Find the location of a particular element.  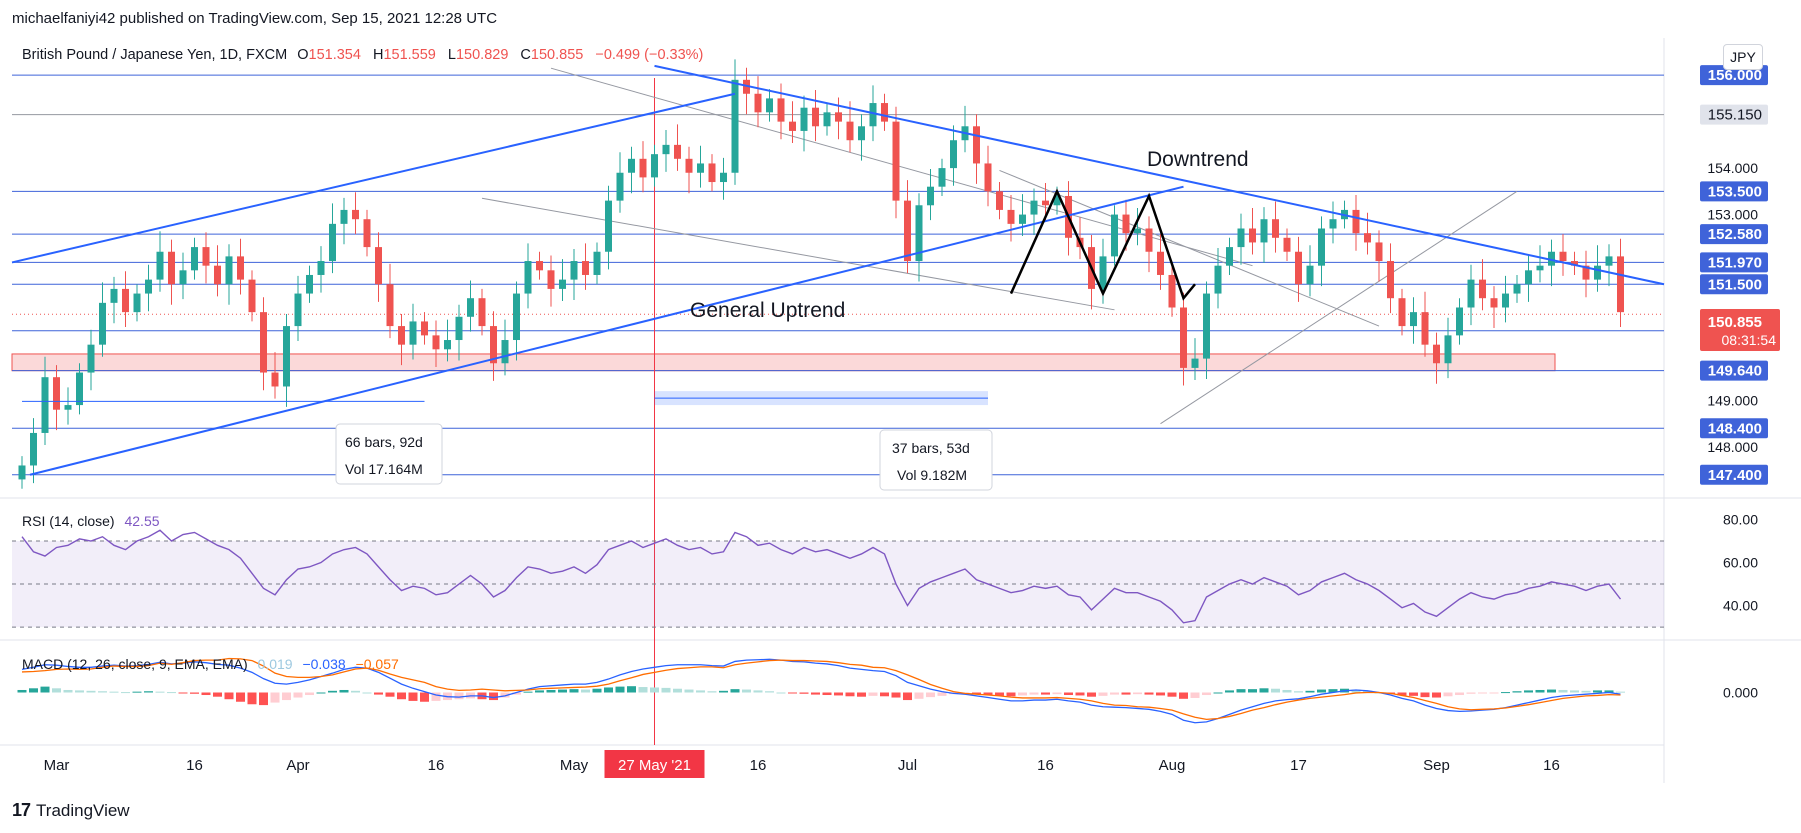

rsi-tick-label: 80.00 is located at coordinates (1740, 520).